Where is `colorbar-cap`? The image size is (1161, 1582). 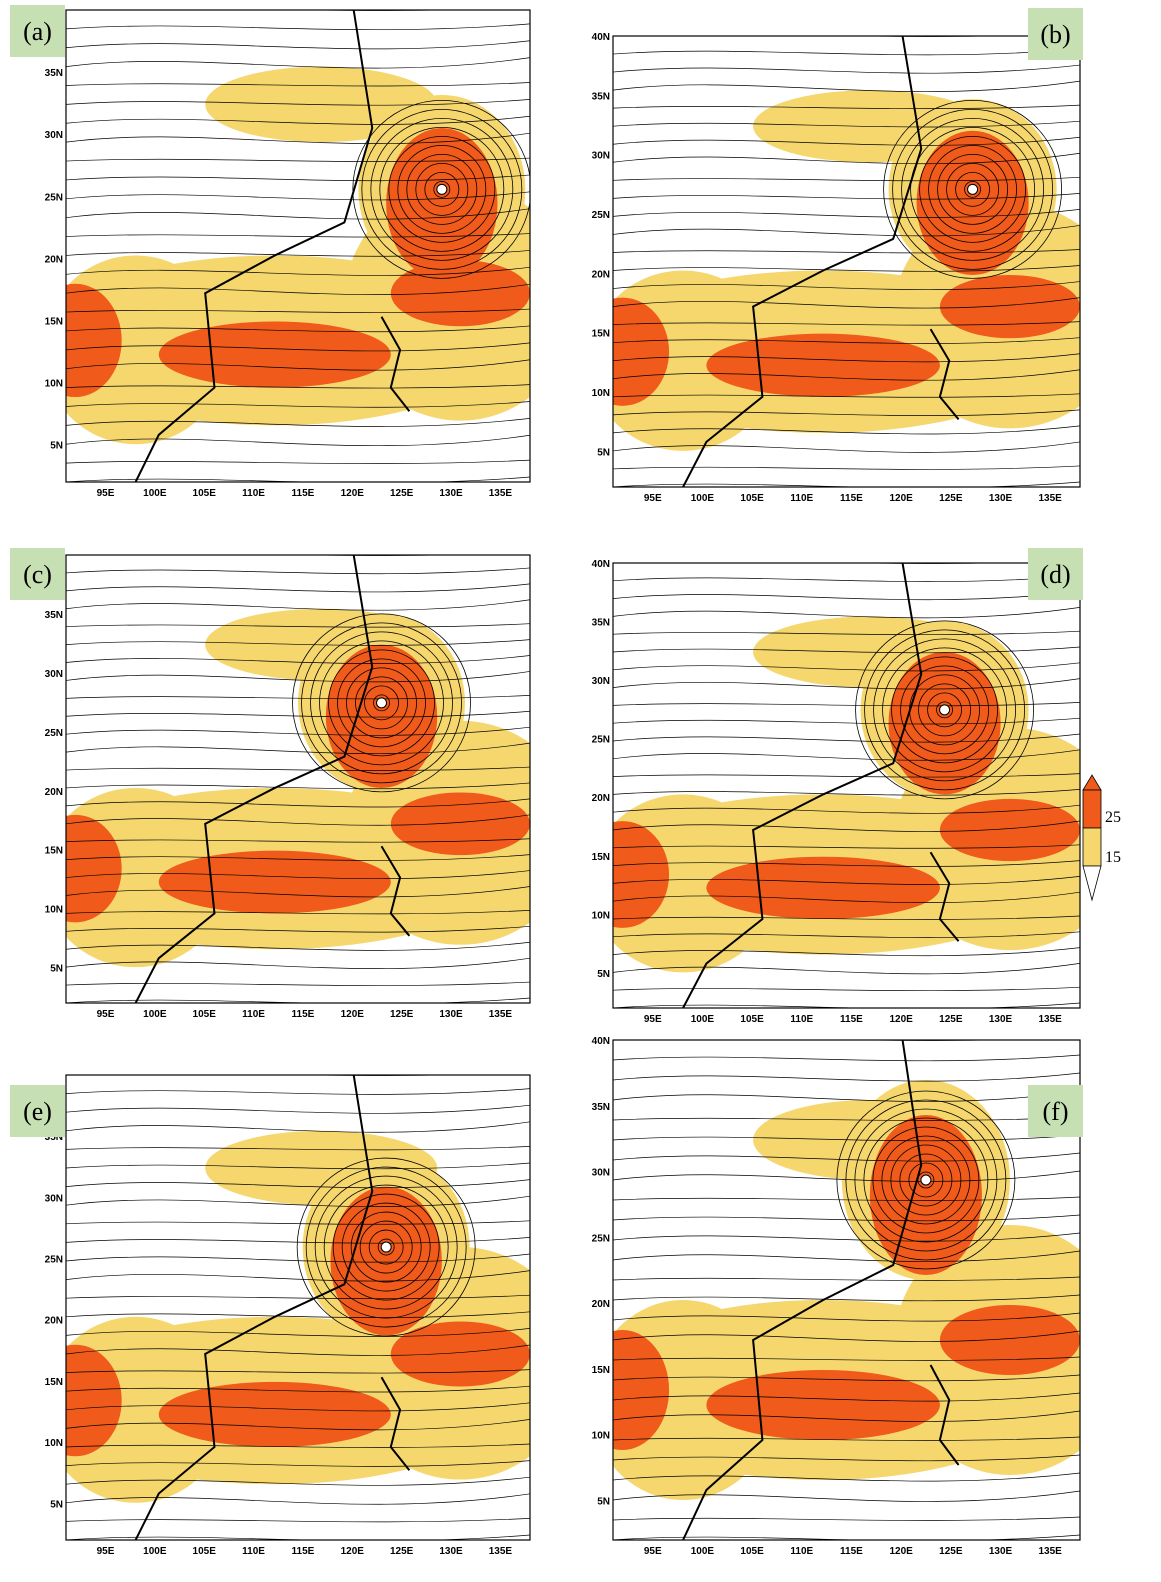 colorbar-cap is located at coordinates (1092, 782).